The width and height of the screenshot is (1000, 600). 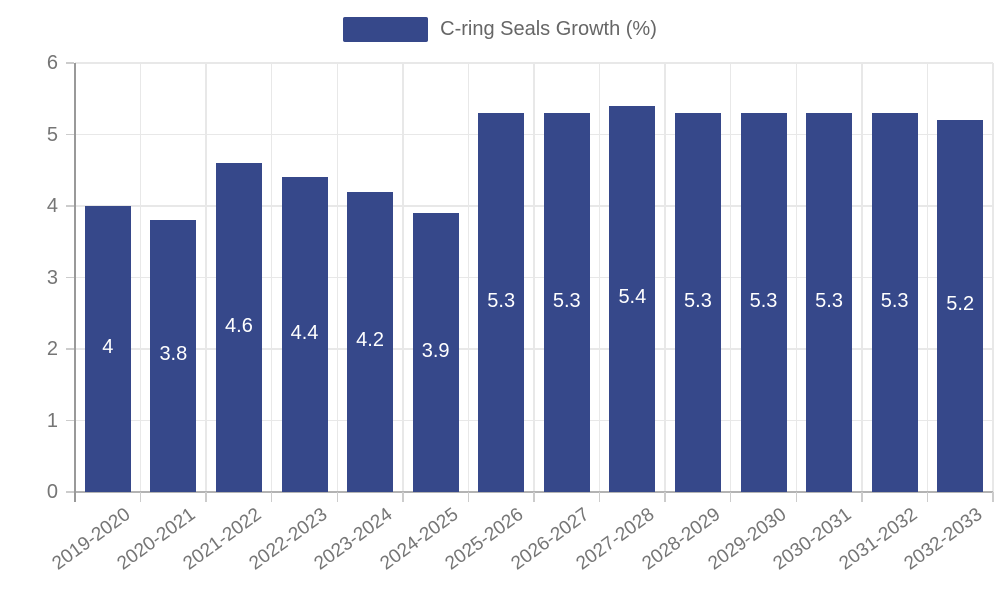 What do you see at coordinates (52, 206) in the screenshot?
I see `y-axis-tick-label: 4` at bounding box center [52, 206].